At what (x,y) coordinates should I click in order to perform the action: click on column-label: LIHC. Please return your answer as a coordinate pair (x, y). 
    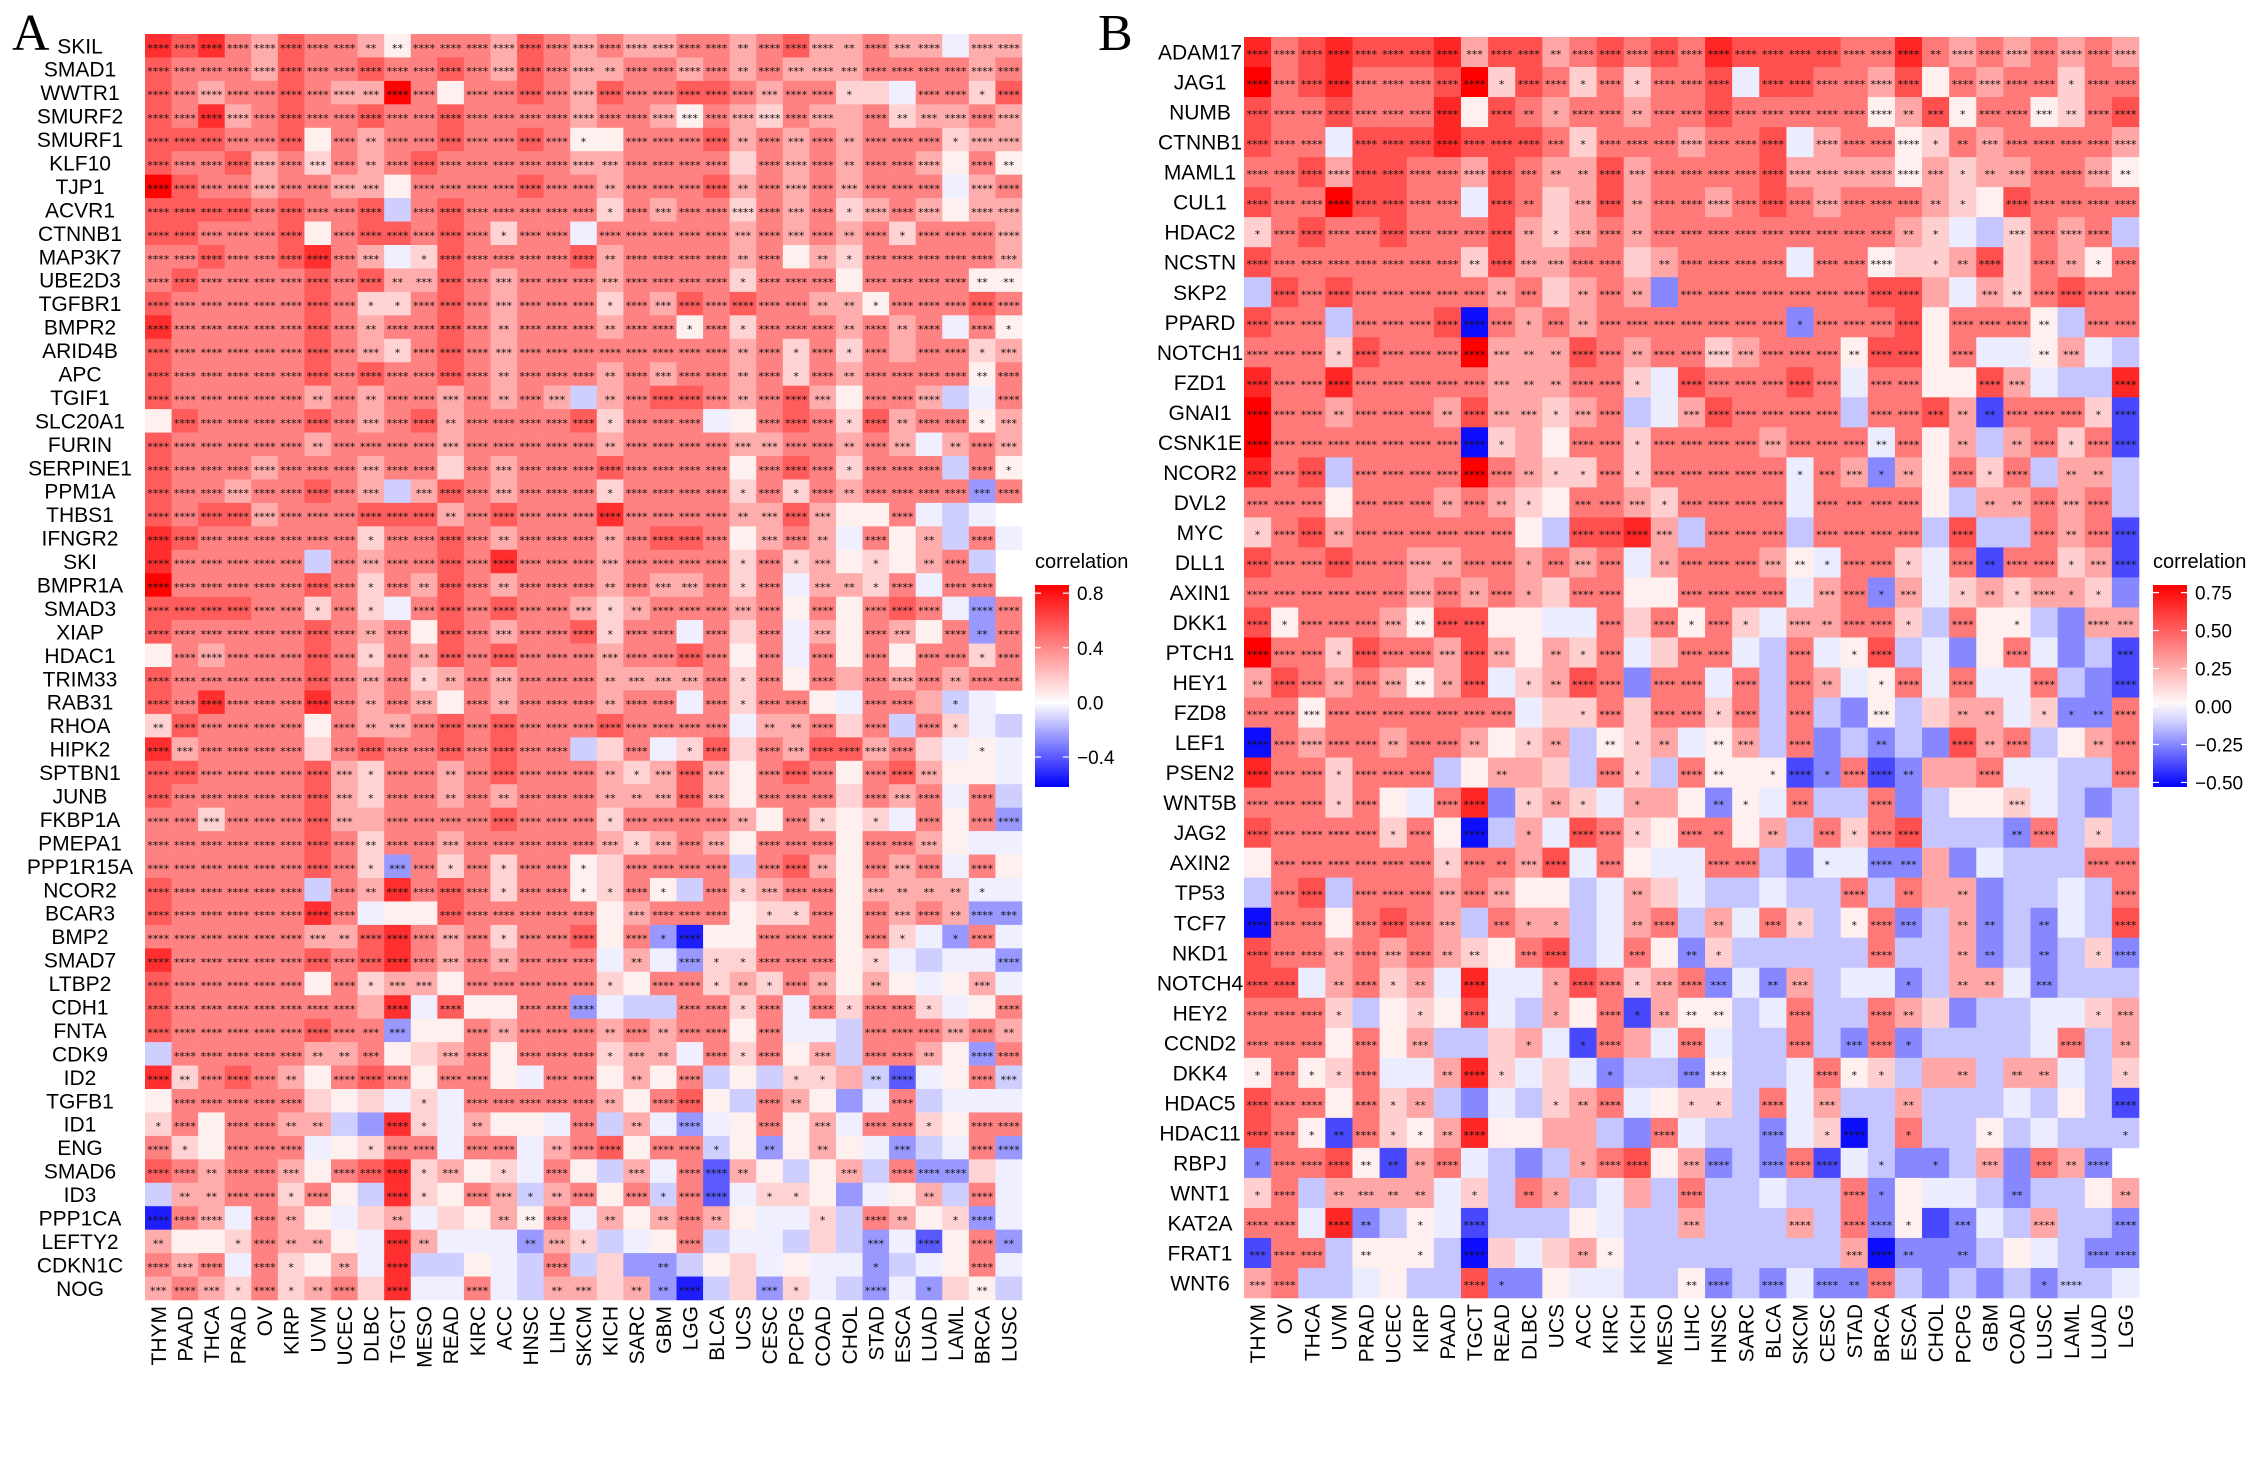
    Looking at the image, I should click on (557, 1330).